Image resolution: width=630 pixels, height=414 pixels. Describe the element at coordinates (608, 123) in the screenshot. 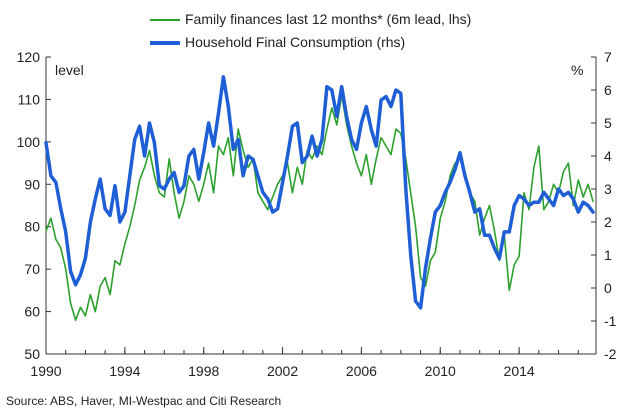

I see `right-axis-tick-label: 5` at that location.